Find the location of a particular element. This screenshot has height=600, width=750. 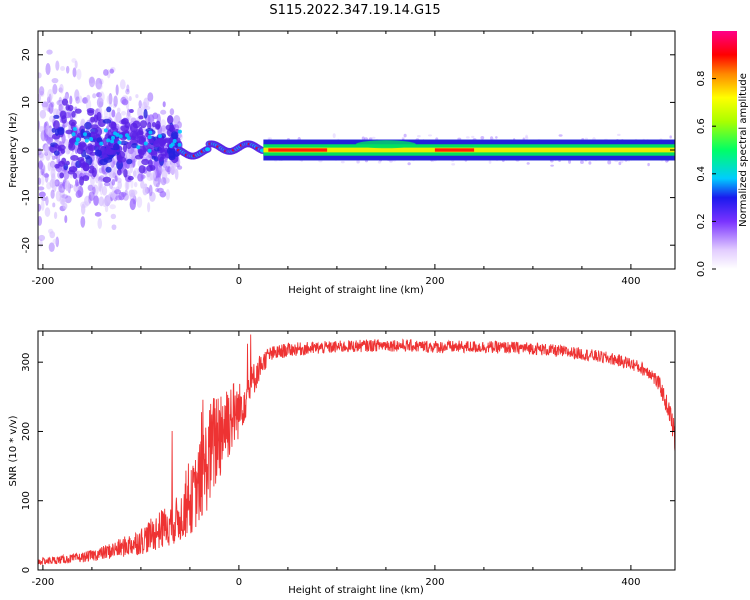

colorbar-tick-label: 0.2 is located at coordinates (701, 221).